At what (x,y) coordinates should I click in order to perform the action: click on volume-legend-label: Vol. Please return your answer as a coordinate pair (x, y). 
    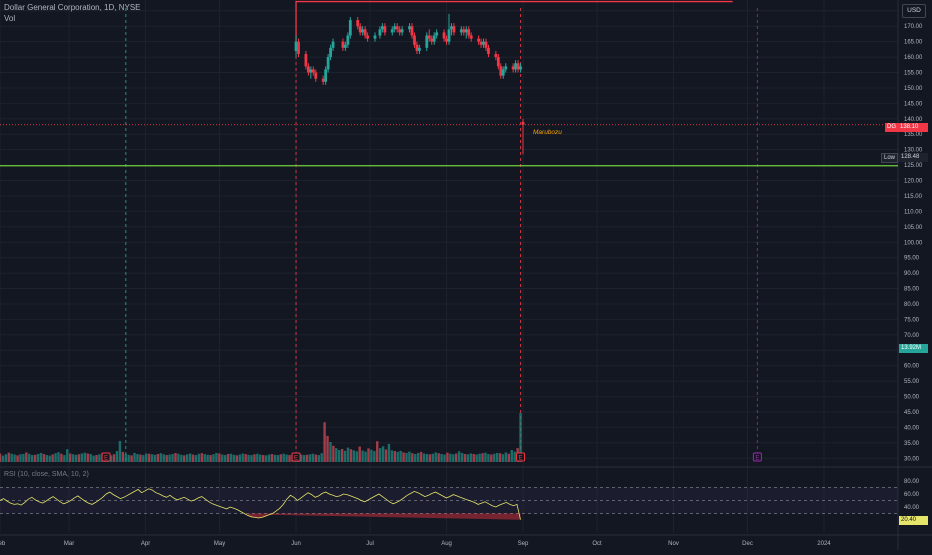
    Looking at the image, I should click on (10, 18).